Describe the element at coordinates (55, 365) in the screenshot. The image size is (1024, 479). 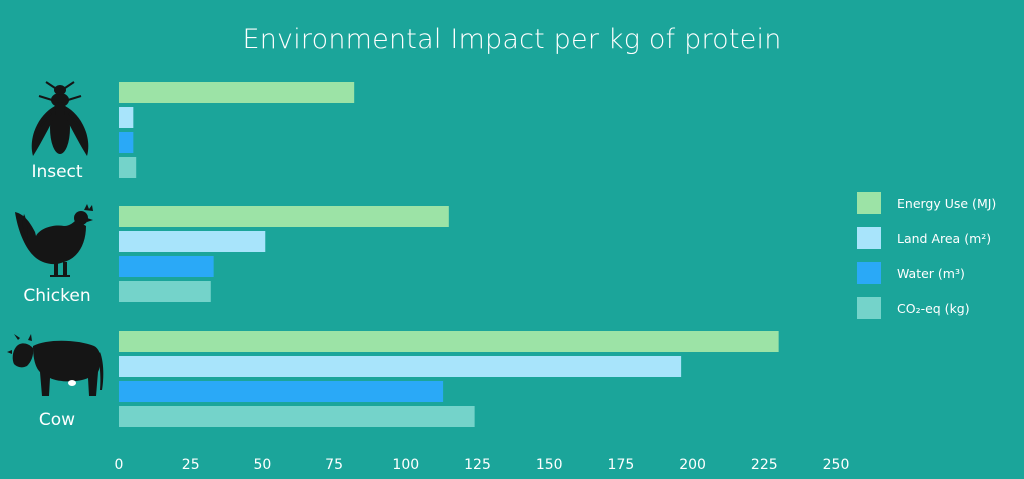
I see `cow-icon` at that location.